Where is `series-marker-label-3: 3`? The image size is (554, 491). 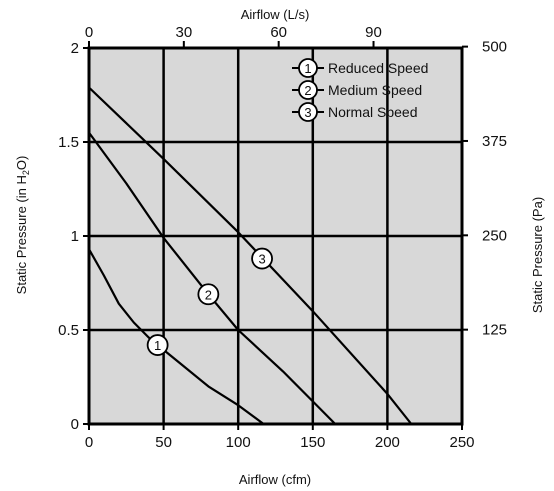
series-marker-label-3: 3 is located at coordinates (261, 259).